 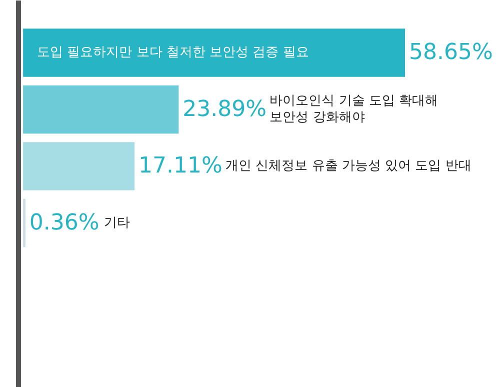 What do you see at coordinates (224, 109) in the screenshot?
I see `data-label: 23.89%` at bounding box center [224, 109].